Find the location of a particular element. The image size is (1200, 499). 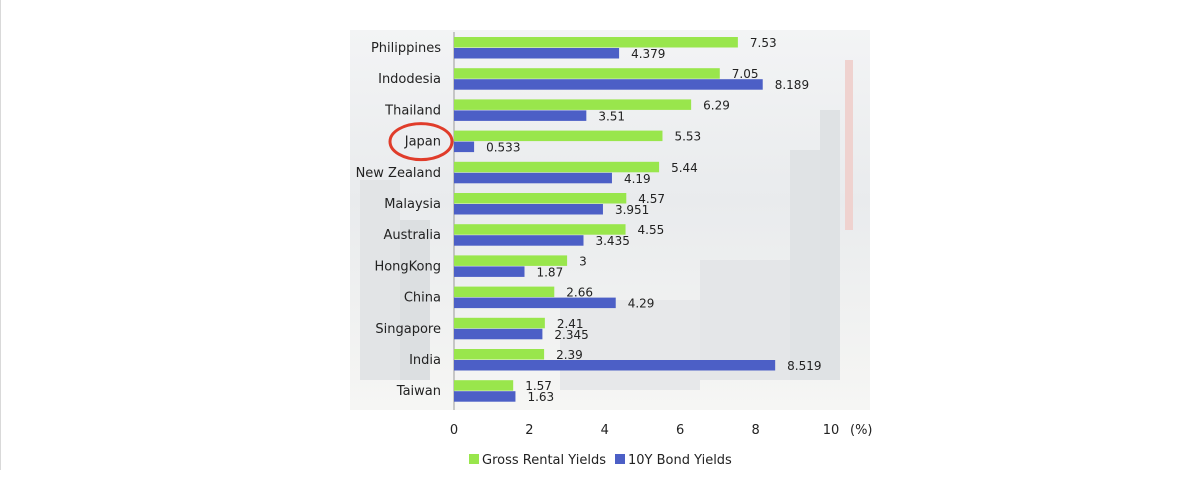

category-label: India is located at coordinates (425, 360).